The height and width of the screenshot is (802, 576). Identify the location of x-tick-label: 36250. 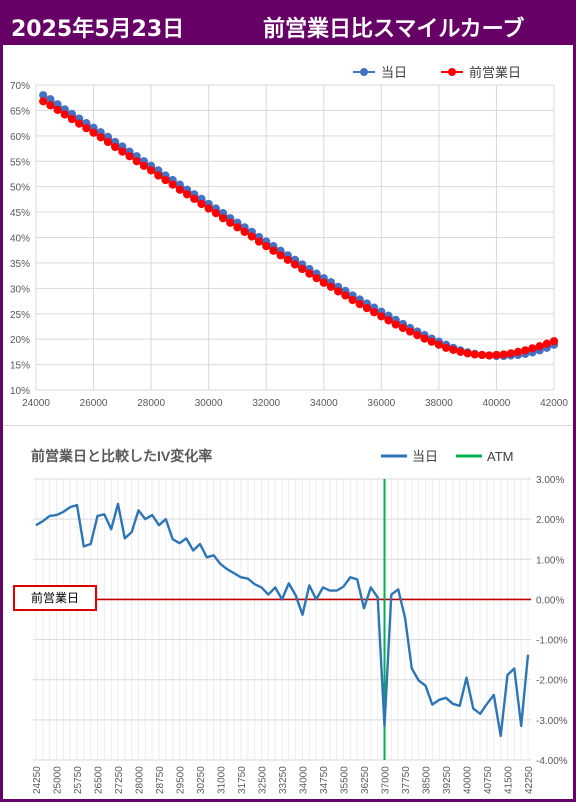
(365, 780).